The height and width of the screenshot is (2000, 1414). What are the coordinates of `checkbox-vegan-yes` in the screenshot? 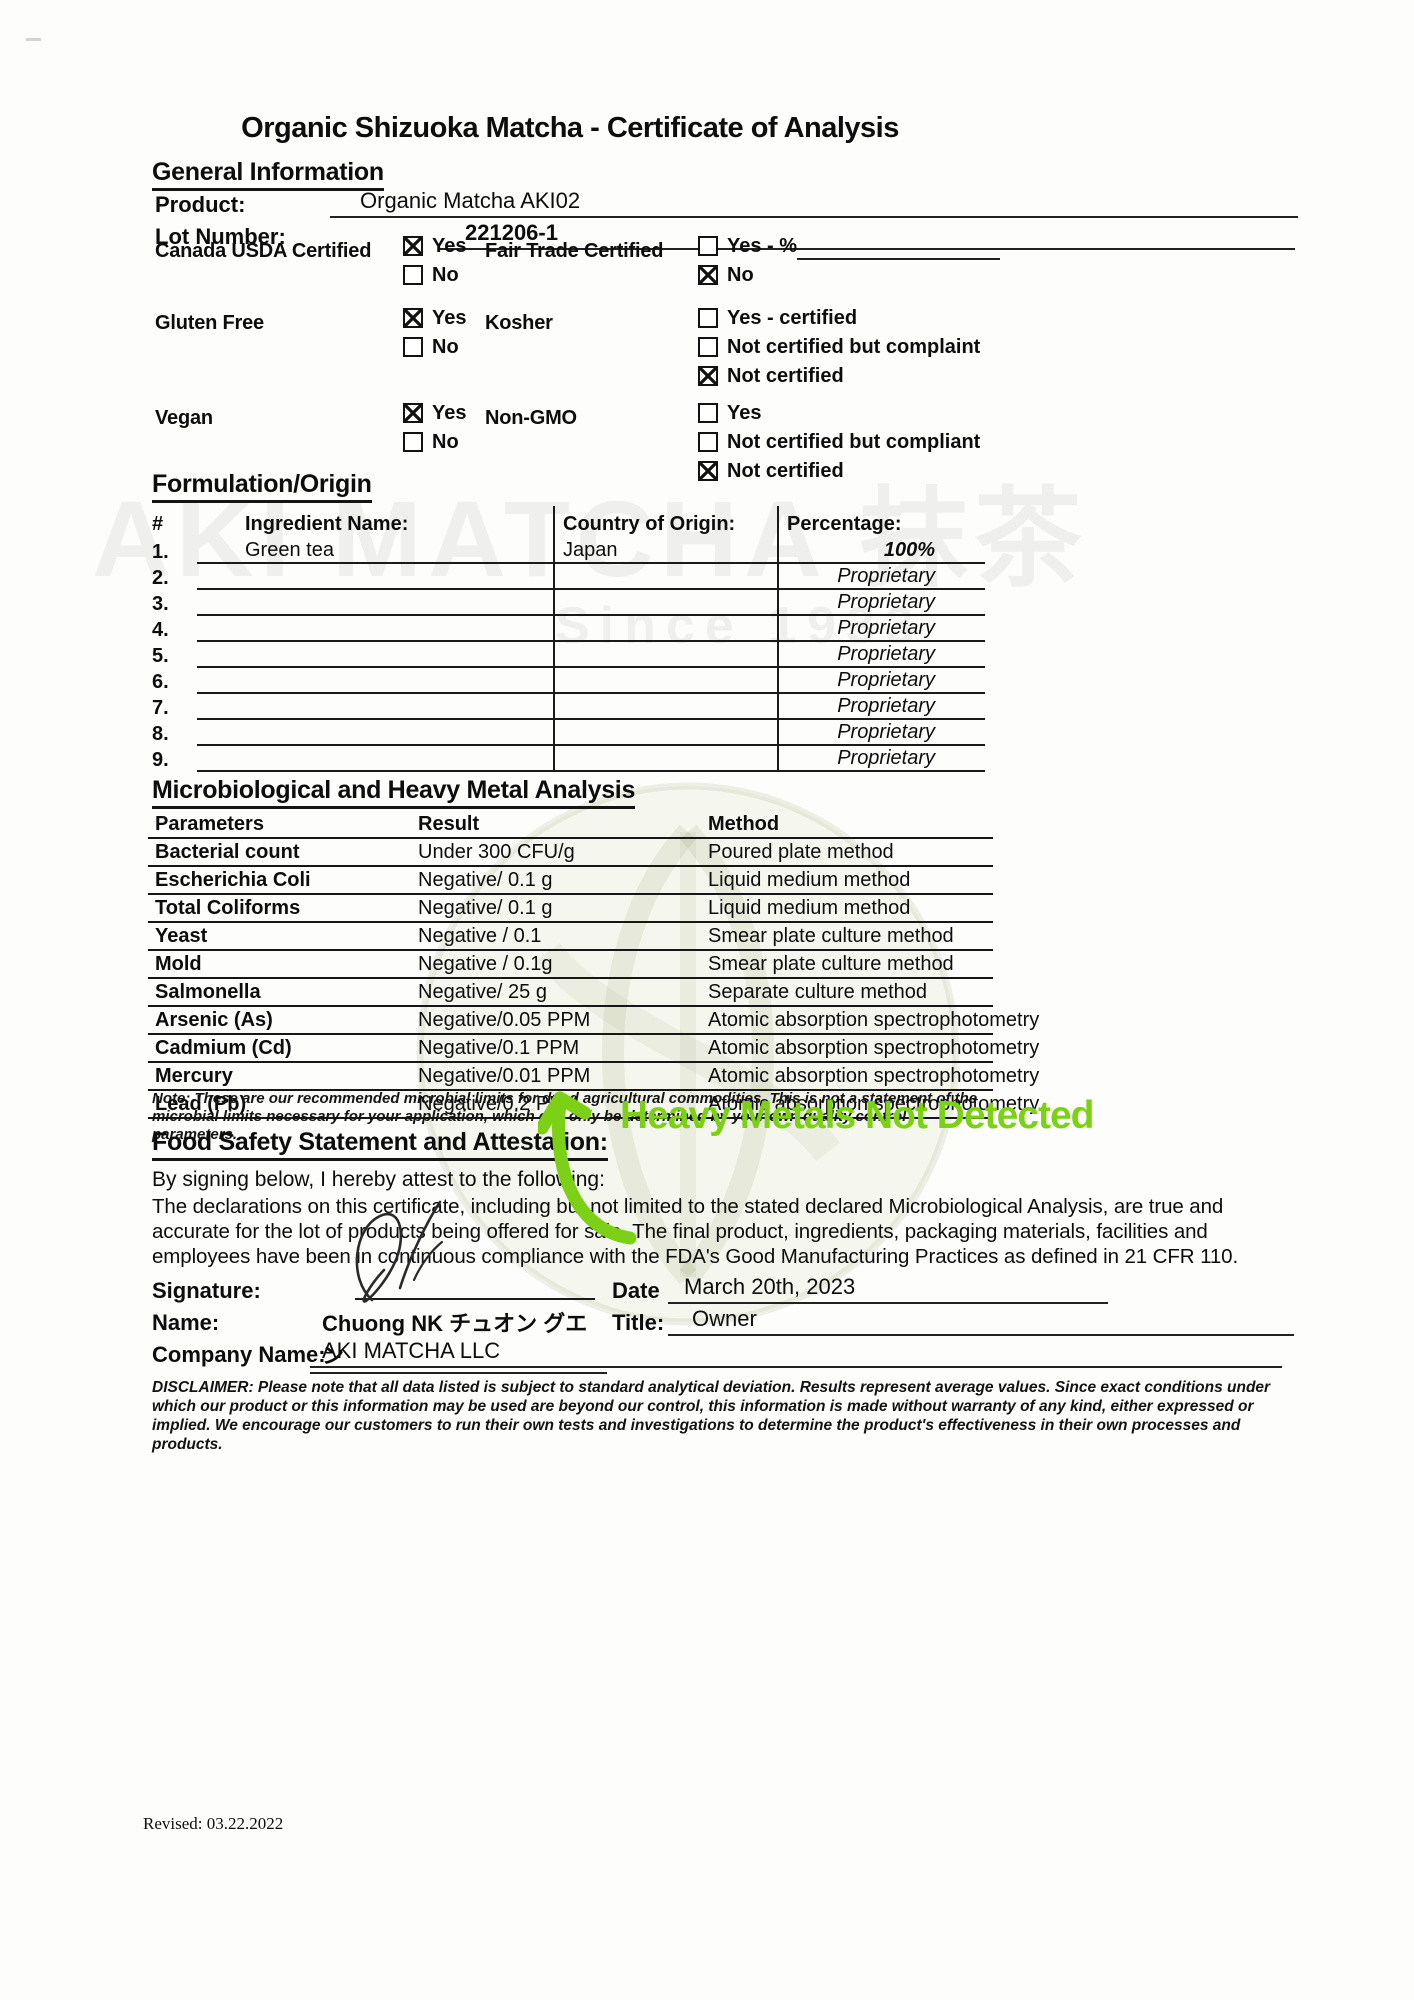 It's located at (413, 413).